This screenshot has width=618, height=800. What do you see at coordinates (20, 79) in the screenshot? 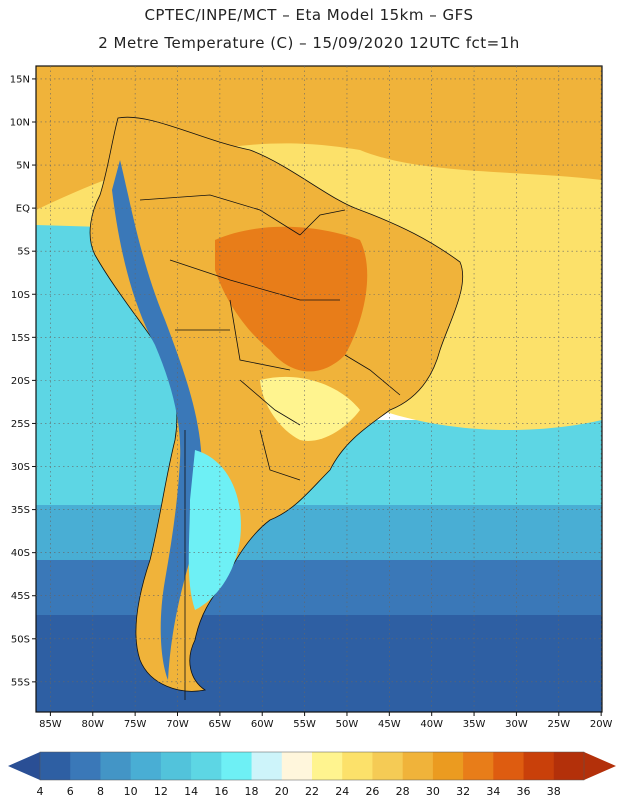
I see `lat-label: 15N` at bounding box center [20, 79].